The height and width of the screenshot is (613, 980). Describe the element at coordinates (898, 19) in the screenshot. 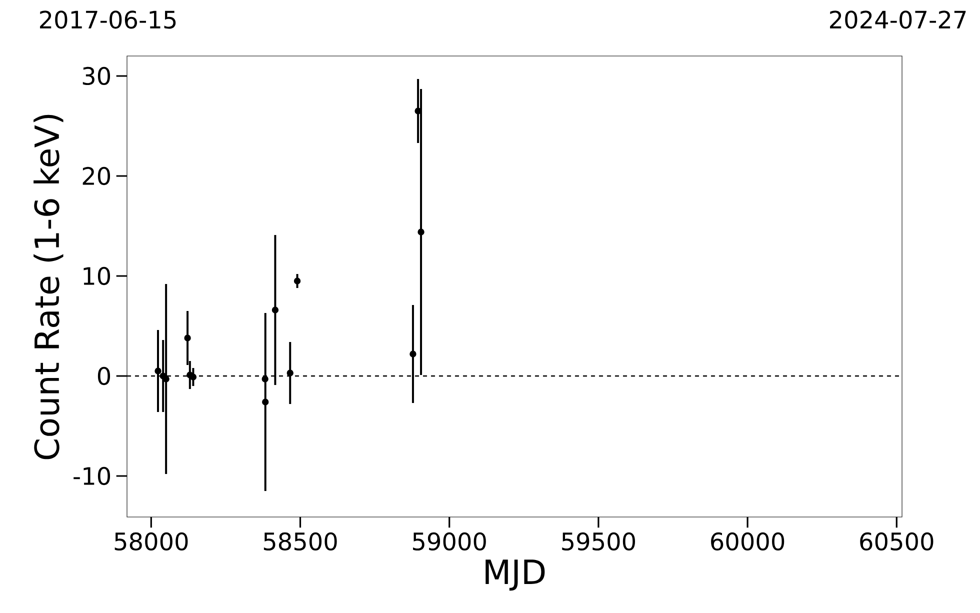

I see `text: 2024-07-27` at that location.